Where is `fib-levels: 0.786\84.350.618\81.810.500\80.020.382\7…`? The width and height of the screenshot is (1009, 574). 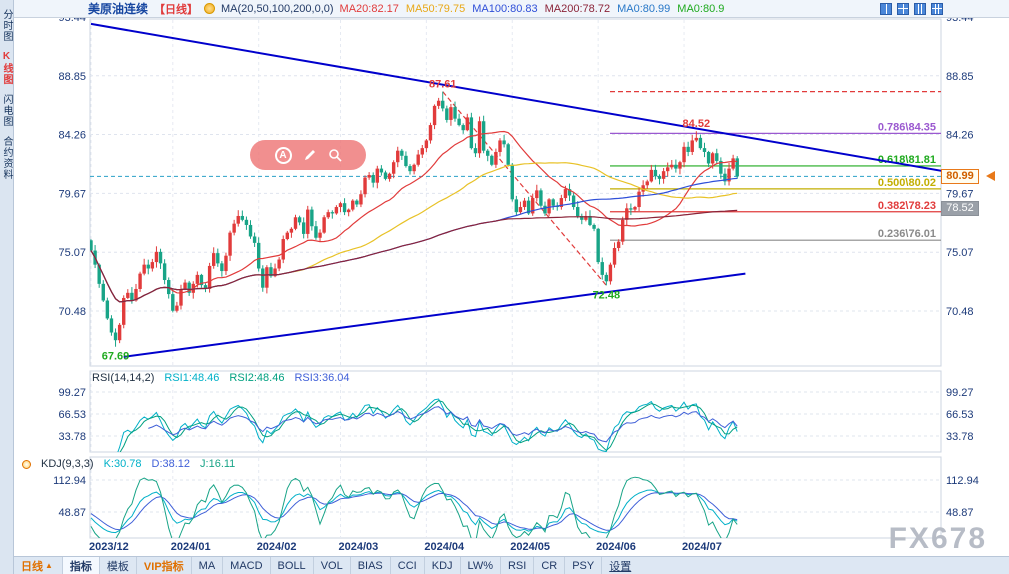
fib-levels: 0.786\84.350.618\81.810.500\80.020.382\7… is located at coordinates (775, 166).